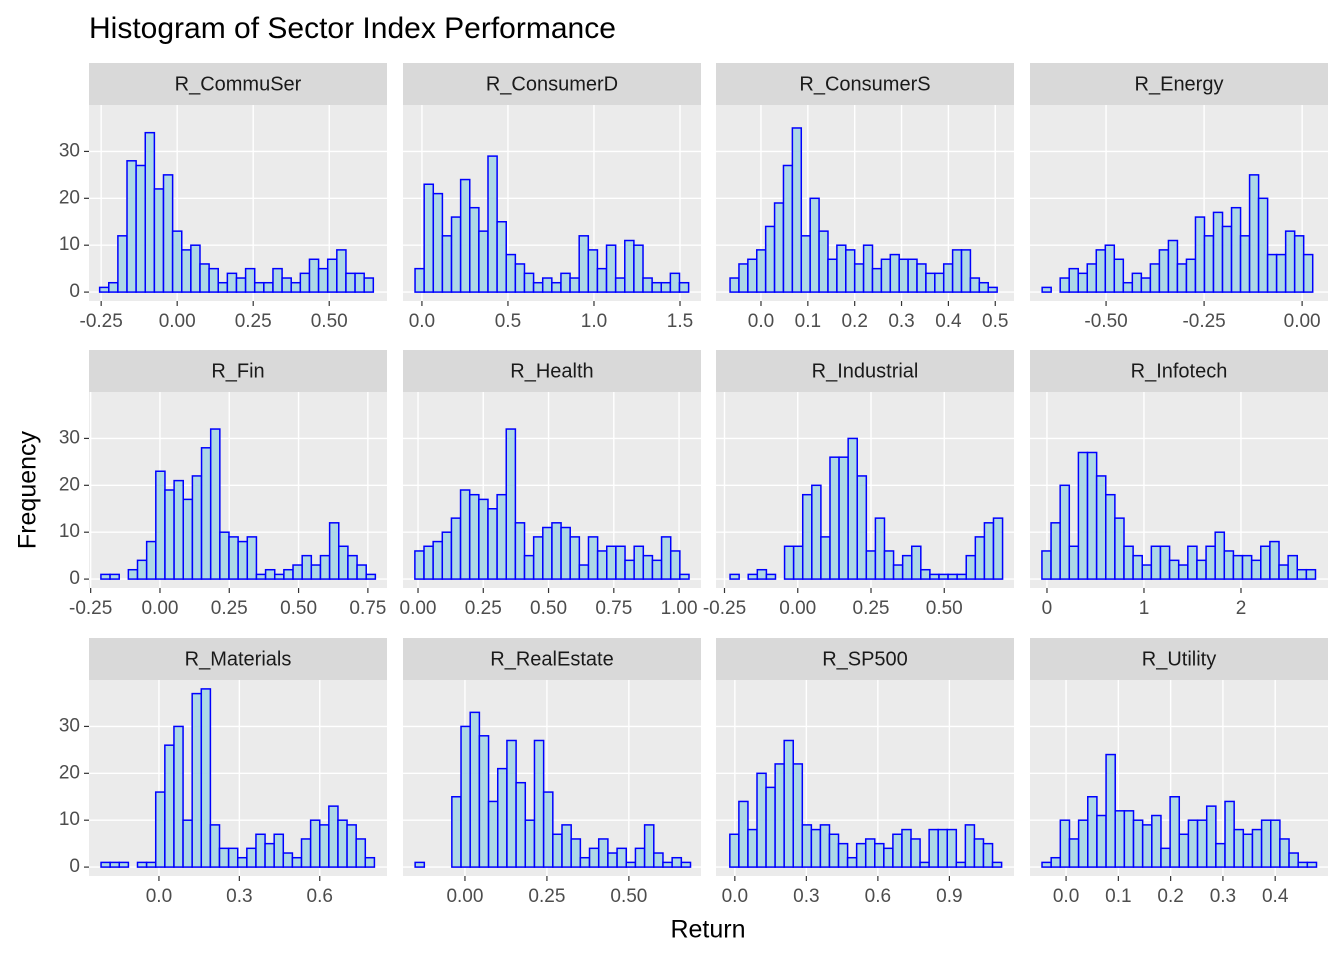 This screenshot has height=965, width=1344. Describe the element at coordinates (1179, 371) in the screenshot. I see `strip-label: R_Infotech` at that location.